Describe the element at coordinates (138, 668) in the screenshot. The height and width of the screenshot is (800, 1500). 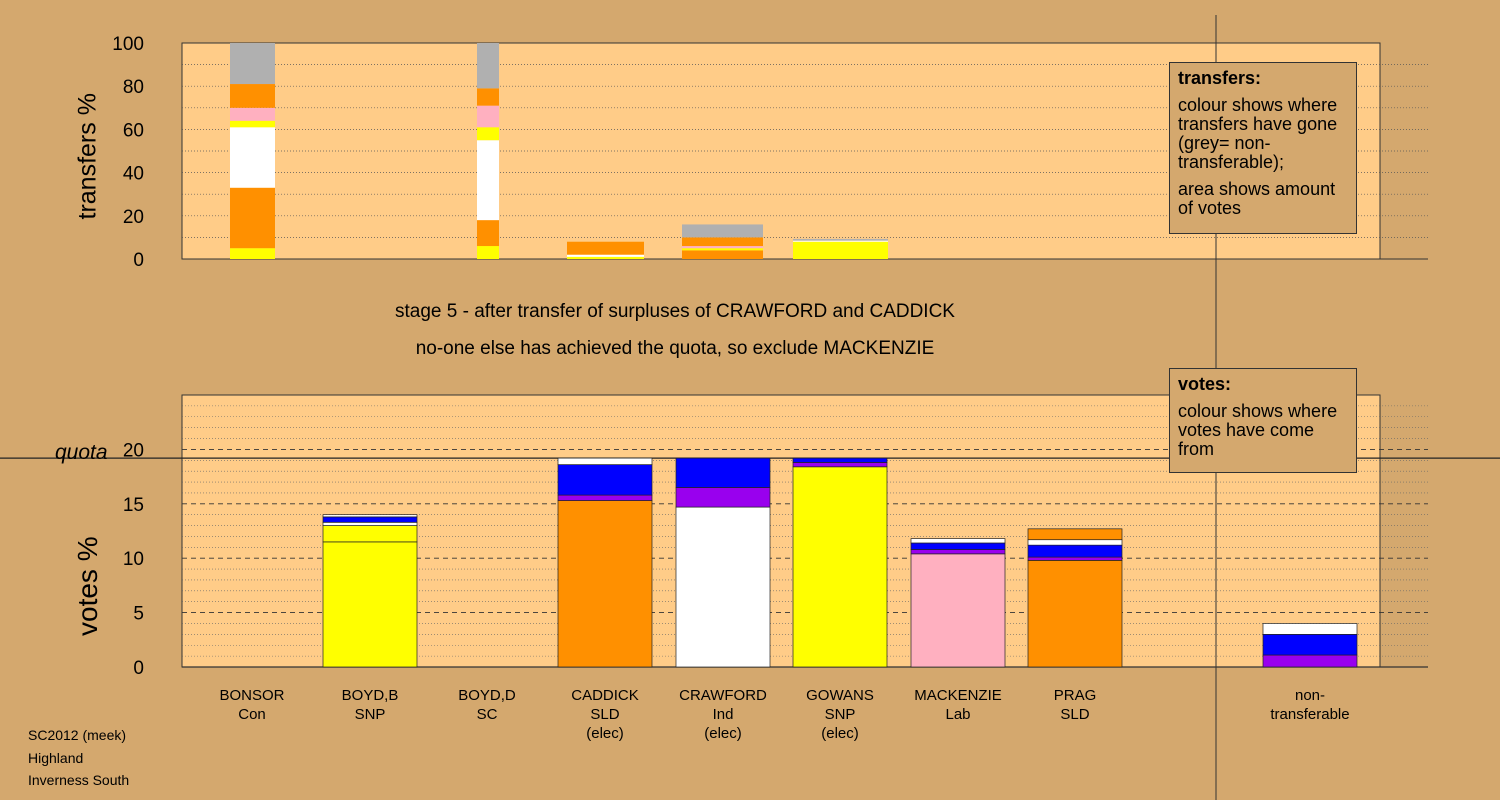
I see `votes-tick-label: 0` at that location.